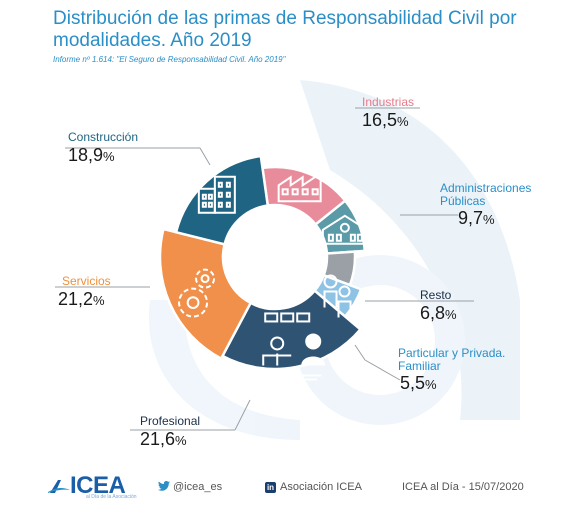  I want to click on value-label-administraciones-publicas: 9,7%, so click(476, 218).